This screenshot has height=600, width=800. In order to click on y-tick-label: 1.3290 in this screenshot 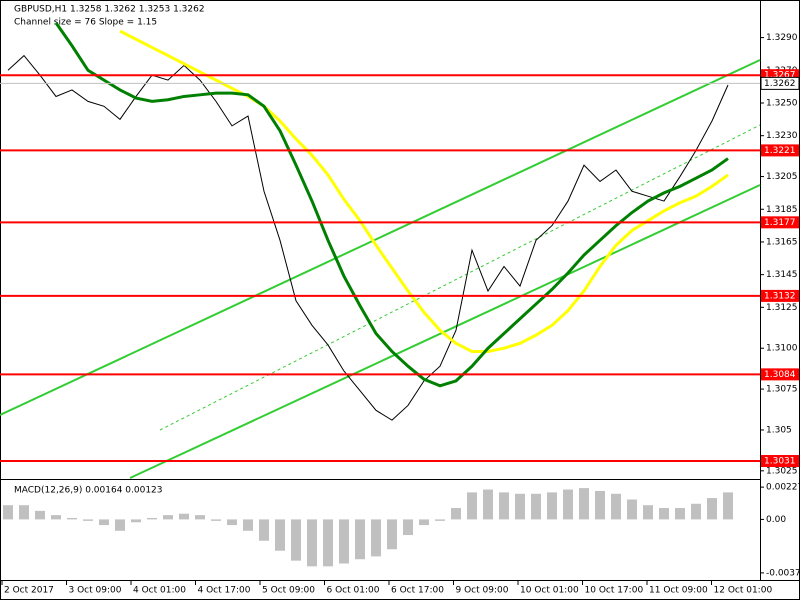, I will do `click(782, 38)`.